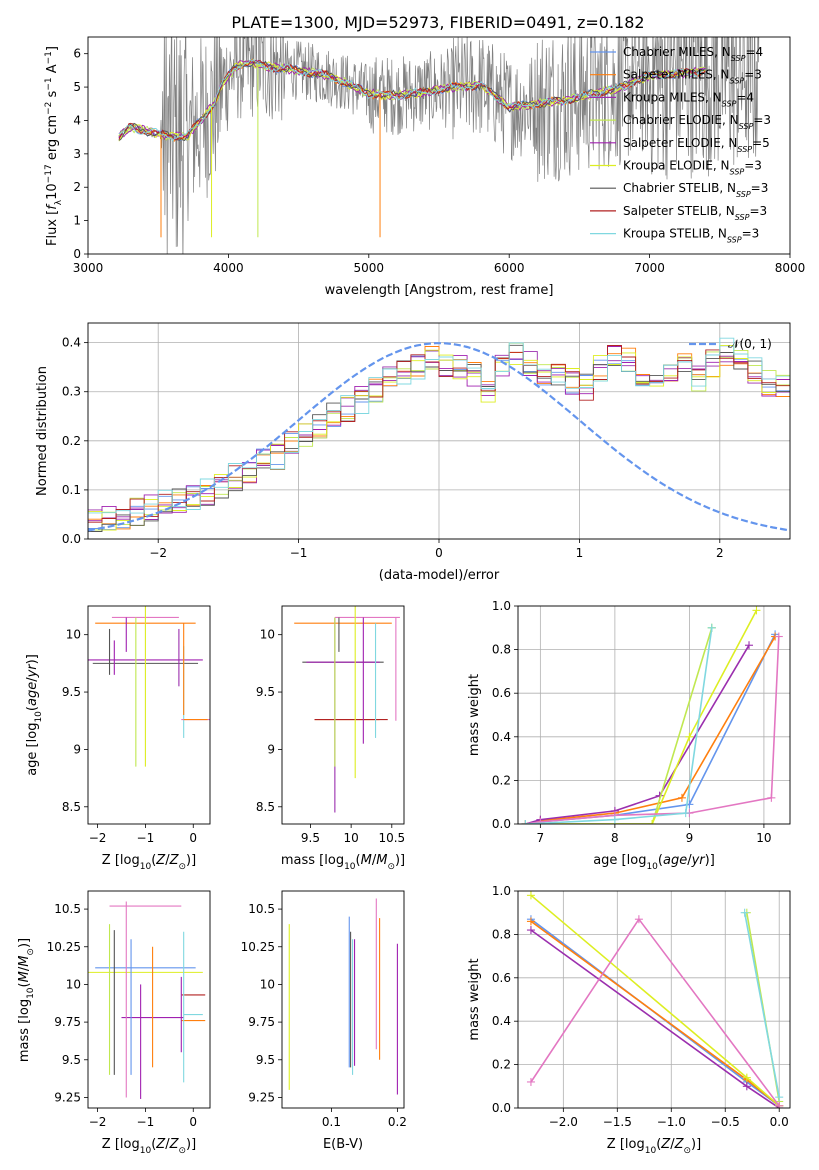 The height and width of the screenshot is (1170, 819). Describe the element at coordinates (690, 838) in the screenshot. I see `x-tick-label: 9` at that location.